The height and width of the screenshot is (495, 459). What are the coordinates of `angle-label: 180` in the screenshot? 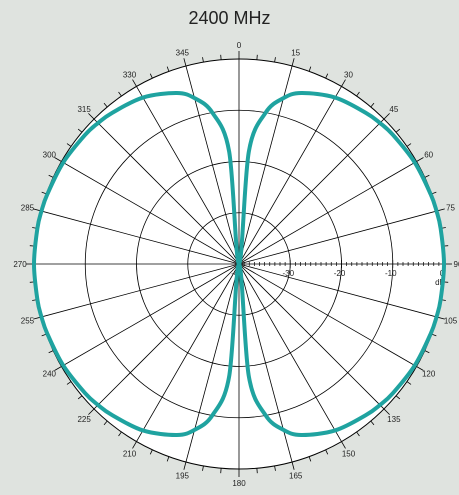 It's located at (239, 483).